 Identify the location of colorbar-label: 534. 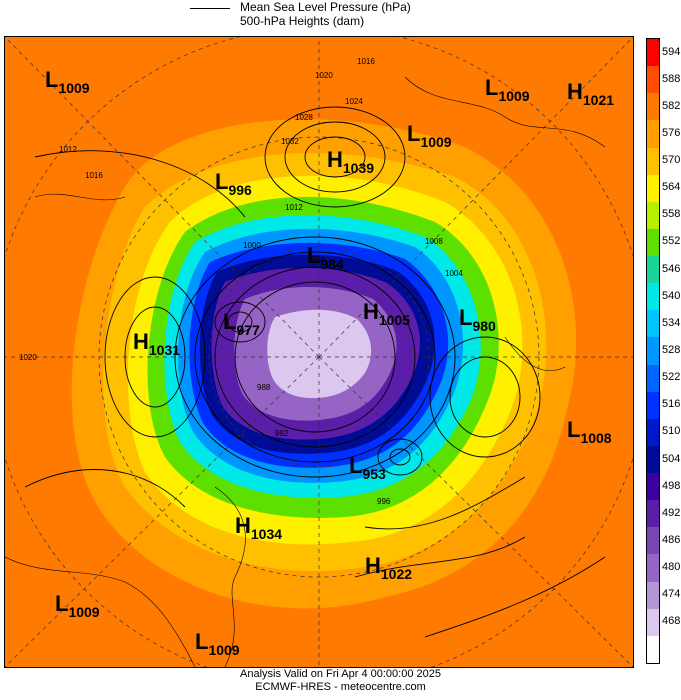
(671, 322).